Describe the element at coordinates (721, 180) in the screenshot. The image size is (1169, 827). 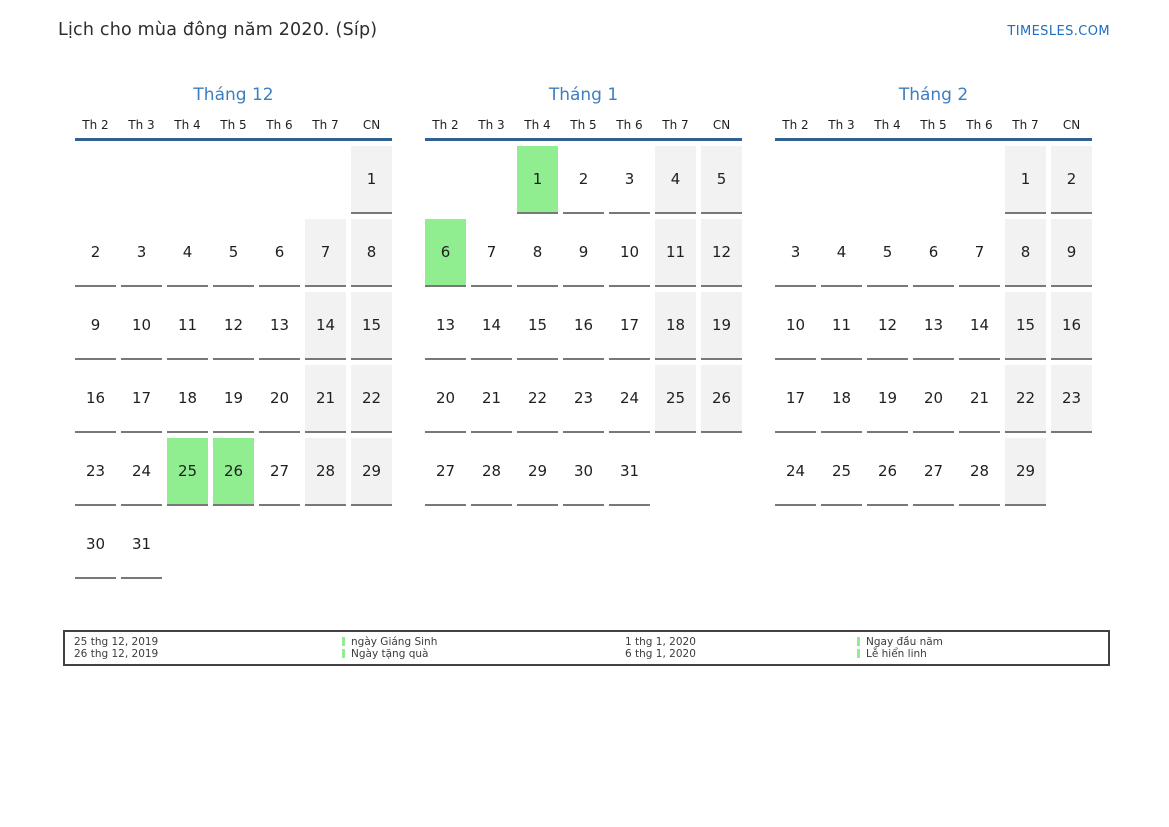
I see `day-cell: 5` at that location.